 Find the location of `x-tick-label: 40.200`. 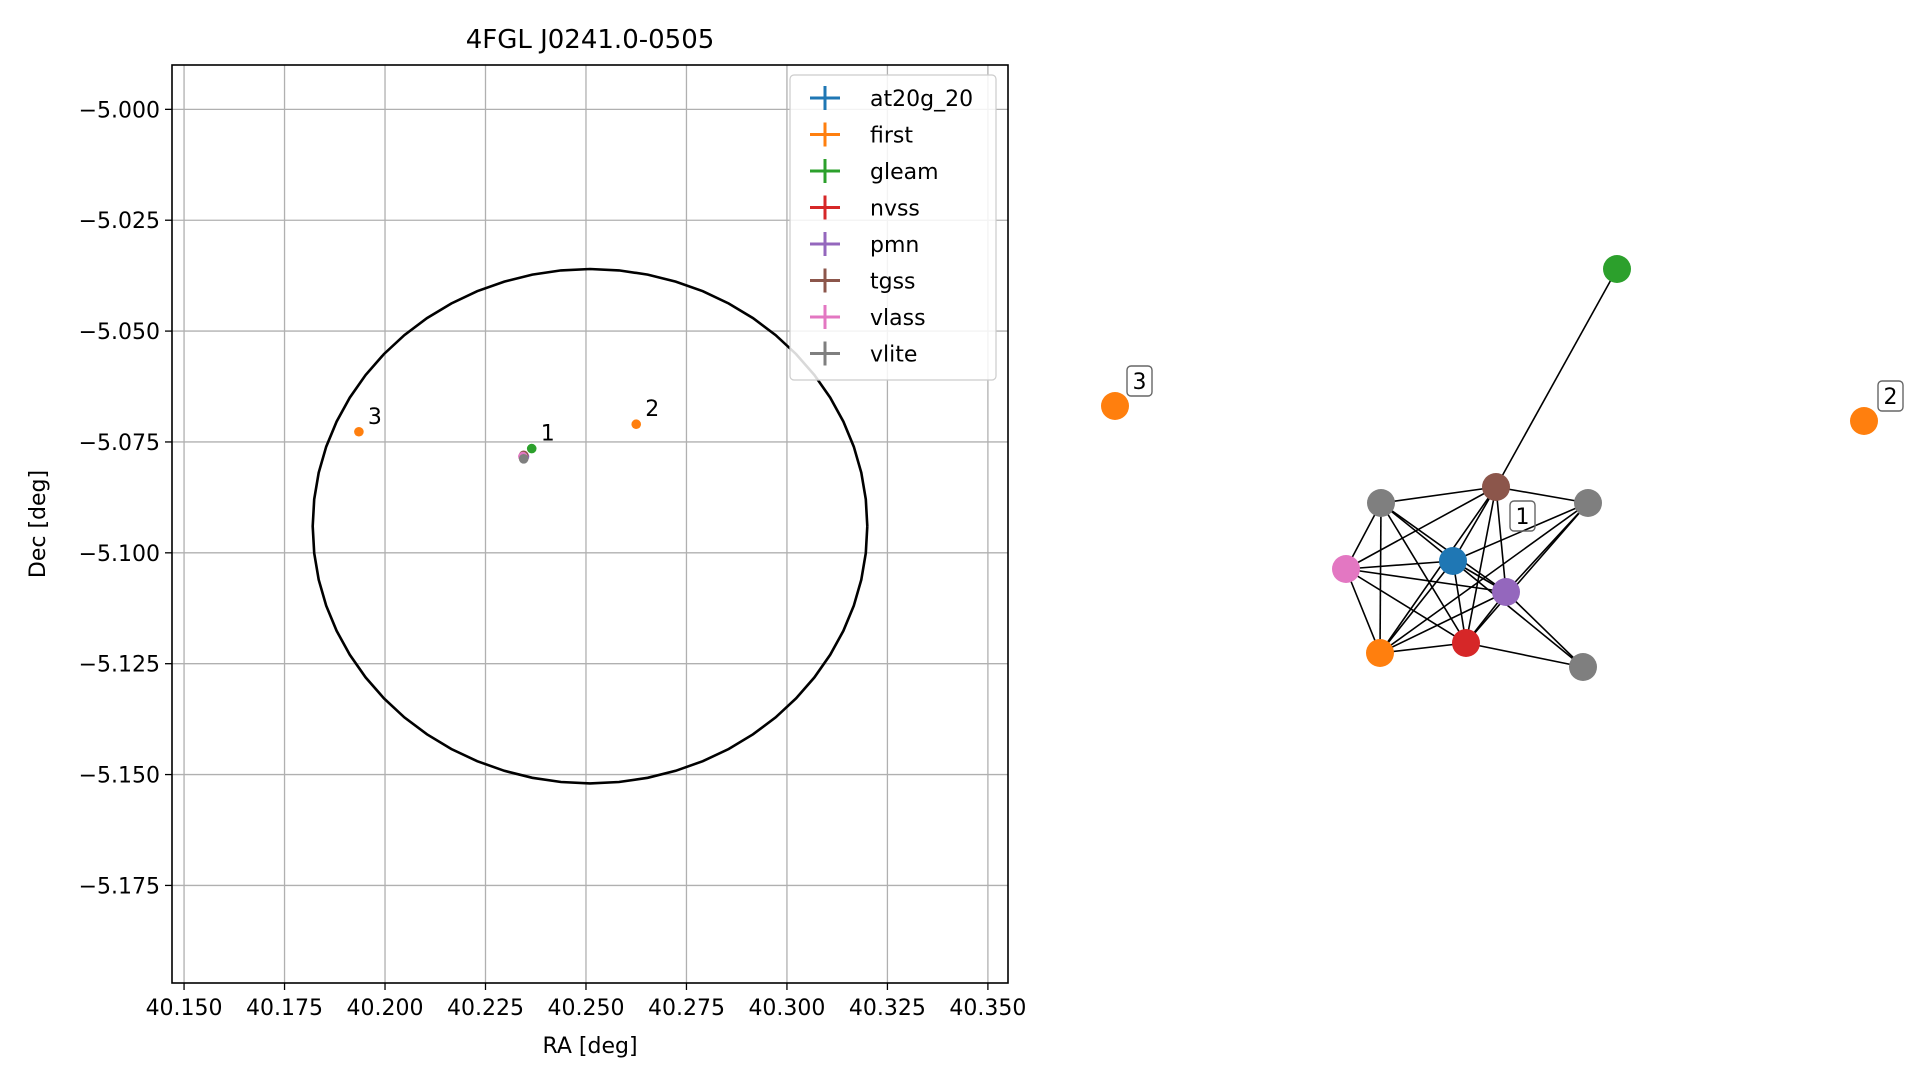

x-tick-label: 40.200 is located at coordinates (385, 1008).